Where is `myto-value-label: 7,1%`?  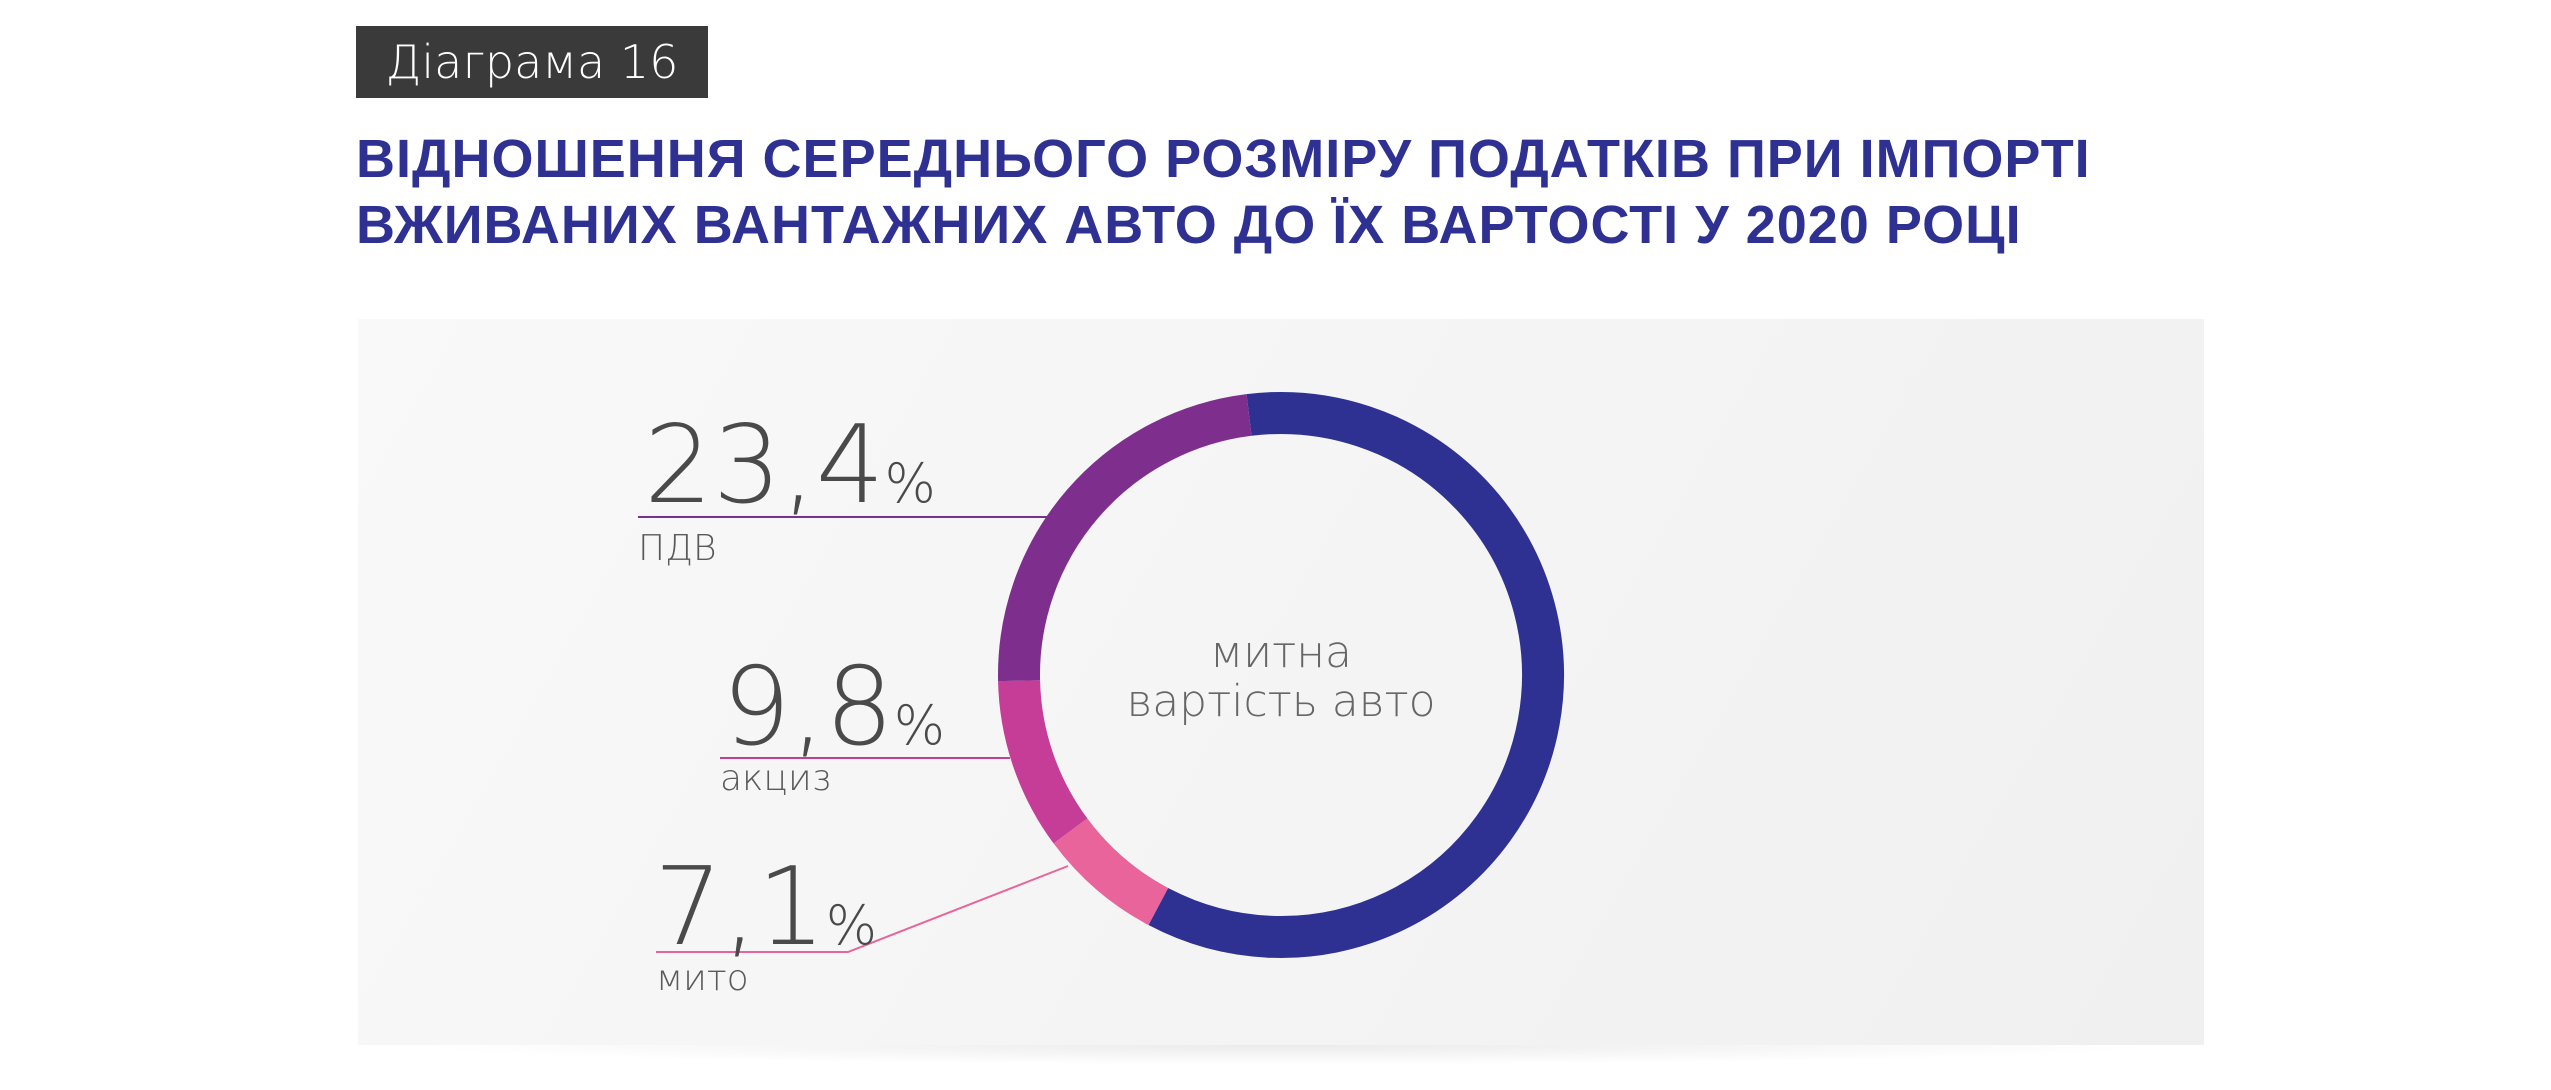
myto-value-label: 7,1% is located at coordinates (765, 907).